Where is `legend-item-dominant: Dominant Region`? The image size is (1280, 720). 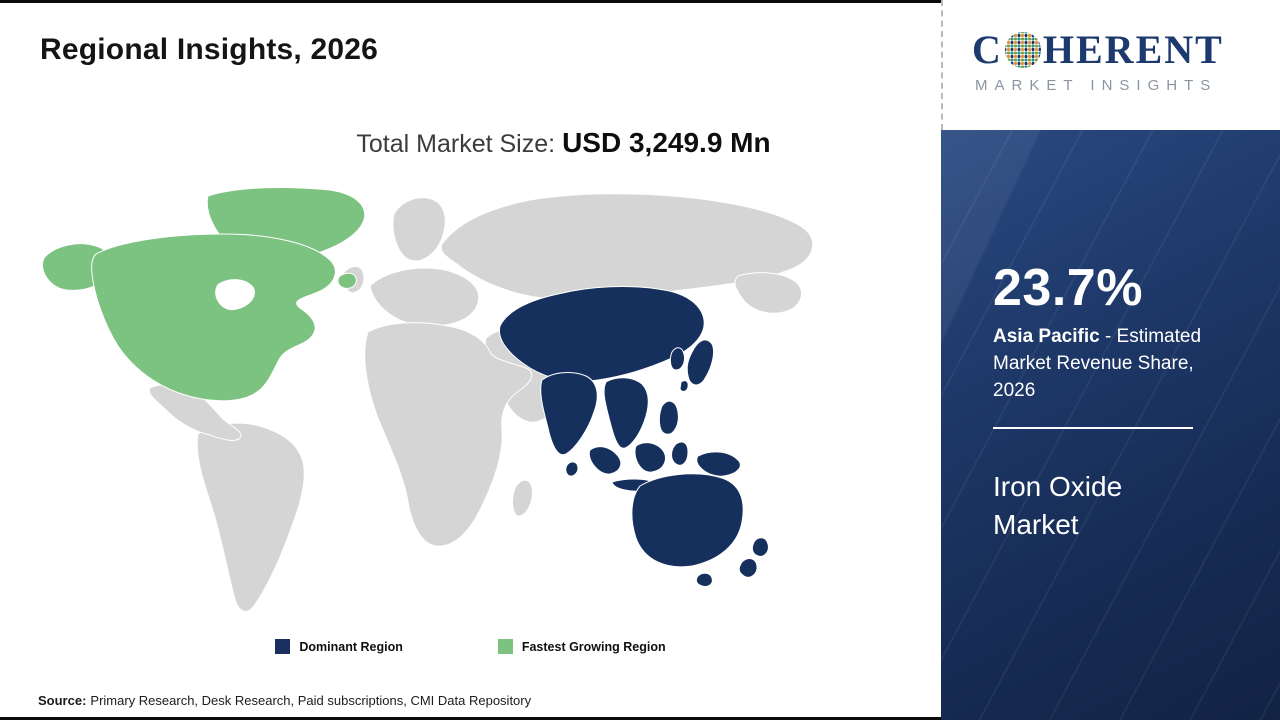
legend-item-dominant: Dominant Region is located at coordinates (339, 646).